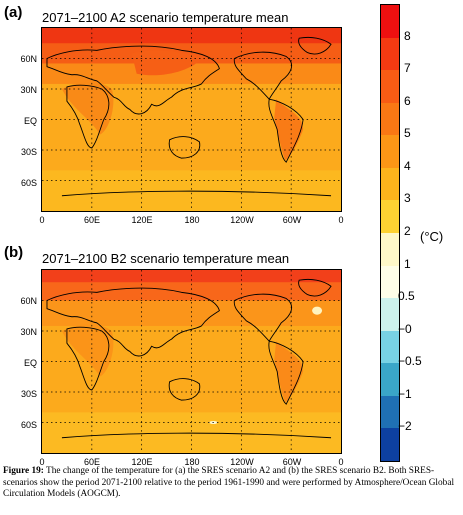 Image resolution: width=463 pixels, height=515 pixels. I want to click on legend-label: 5, so click(407, 133).